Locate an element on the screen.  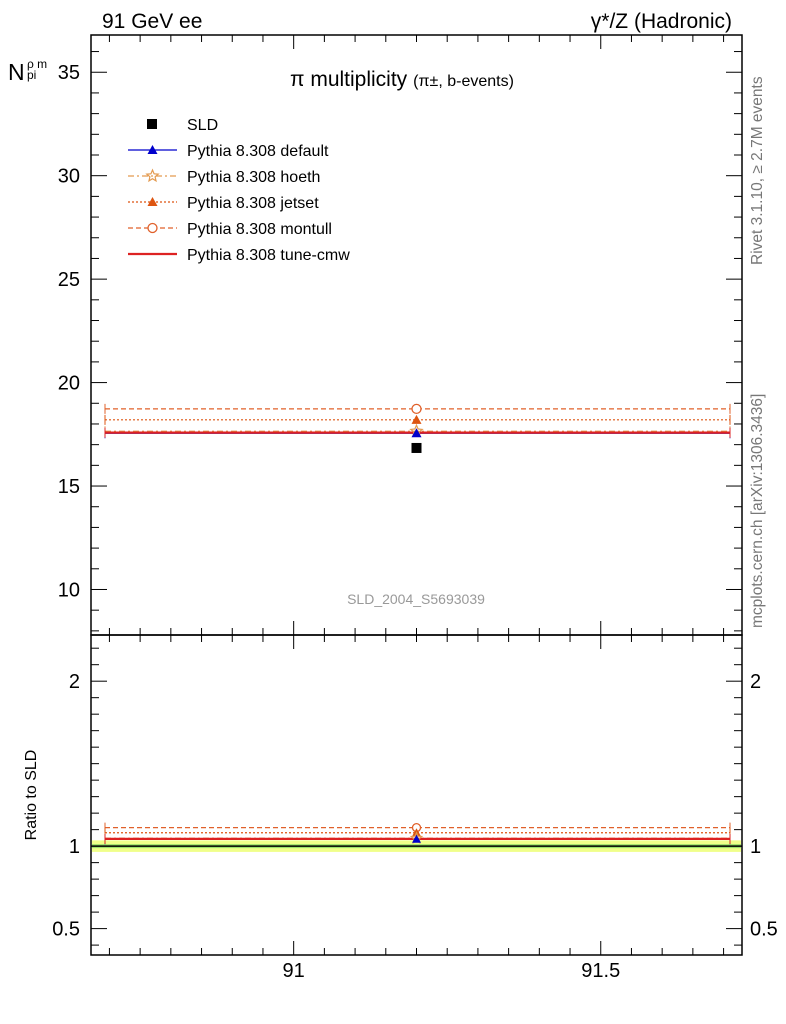
legend-entry-data: SLD is located at coordinates (182, 125).